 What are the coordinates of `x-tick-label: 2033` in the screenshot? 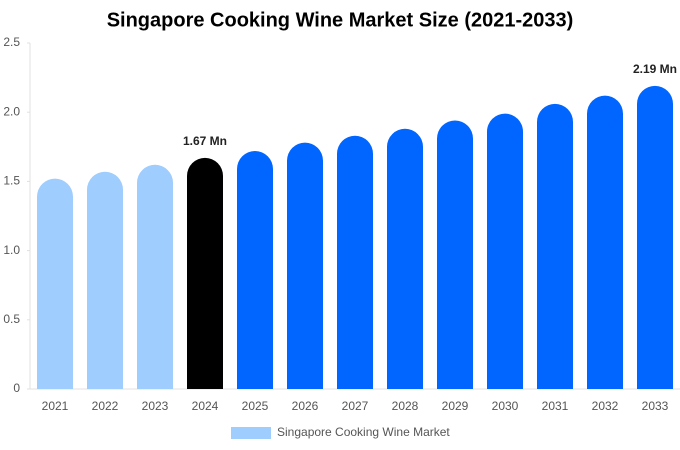 It's located at (655, 406).